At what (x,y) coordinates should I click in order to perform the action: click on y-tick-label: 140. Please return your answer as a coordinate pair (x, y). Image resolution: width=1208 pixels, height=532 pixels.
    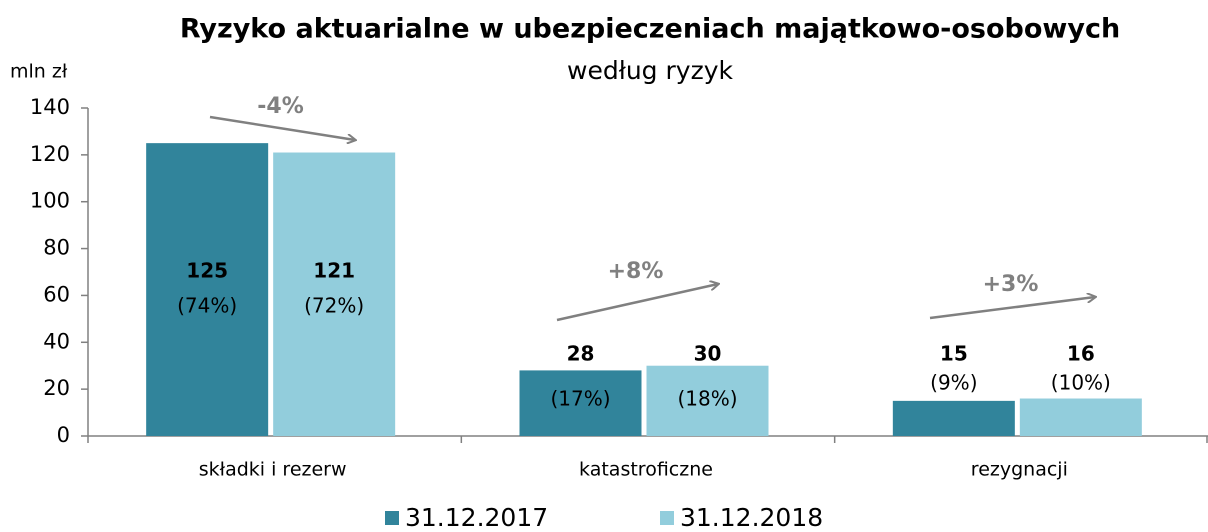
    Looking at the image, I should click on (50, 107).